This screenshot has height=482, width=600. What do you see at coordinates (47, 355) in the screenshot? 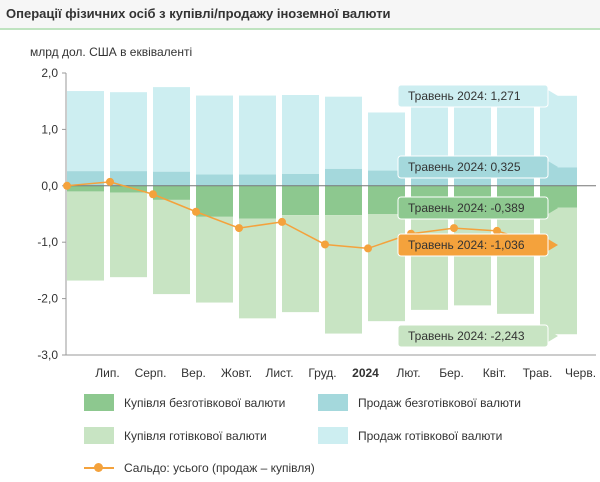
I see `y-tick-label: -3,0` at bounding box center [47, 355].